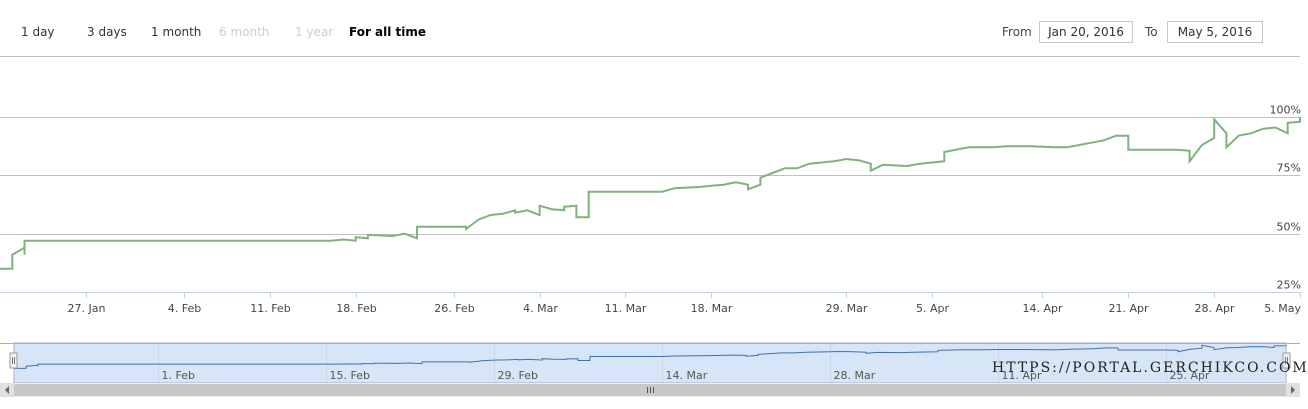  I want to click on range-button-1-year: 1 year, so click(314, 32).